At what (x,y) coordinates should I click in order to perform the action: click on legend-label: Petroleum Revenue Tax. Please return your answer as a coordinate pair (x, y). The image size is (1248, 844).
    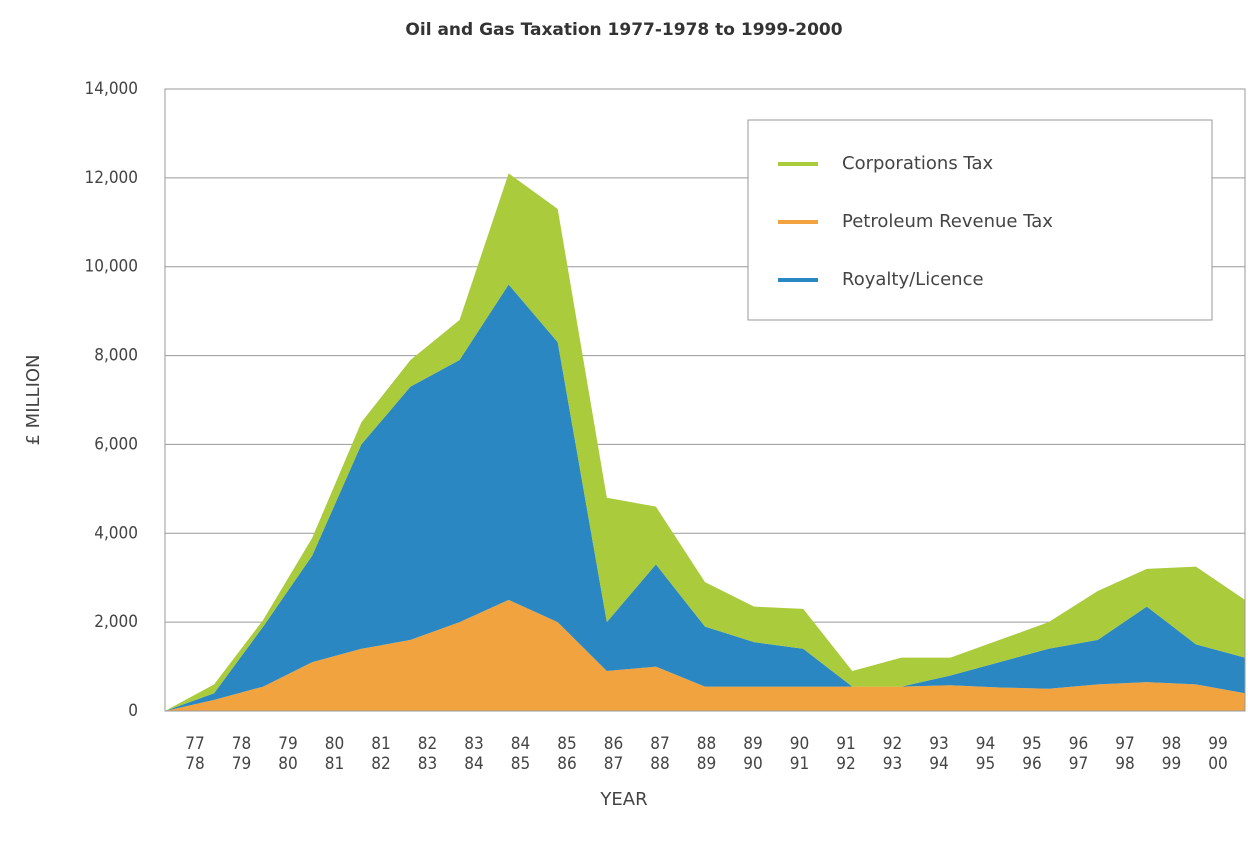
    Looking at the image, I should click on (947, 221).